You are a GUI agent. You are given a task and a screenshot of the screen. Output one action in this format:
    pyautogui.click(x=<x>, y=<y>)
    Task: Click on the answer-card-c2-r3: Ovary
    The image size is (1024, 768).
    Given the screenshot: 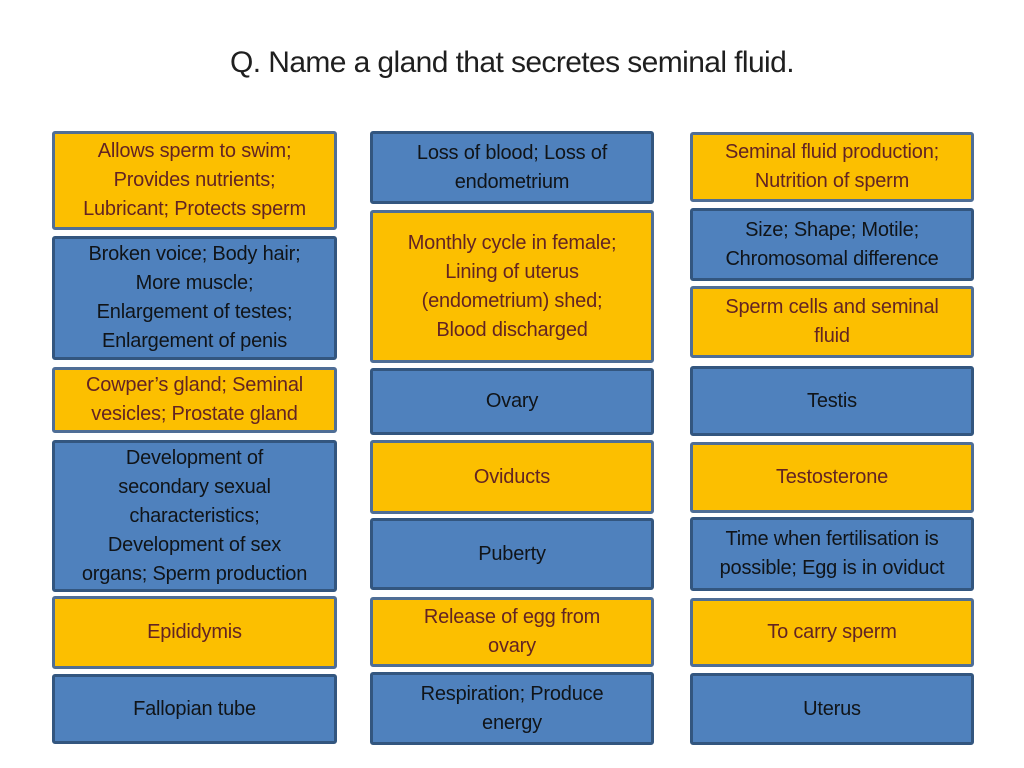 What is the action you would take?
    pyautogui.click(x=512, y=401)
    